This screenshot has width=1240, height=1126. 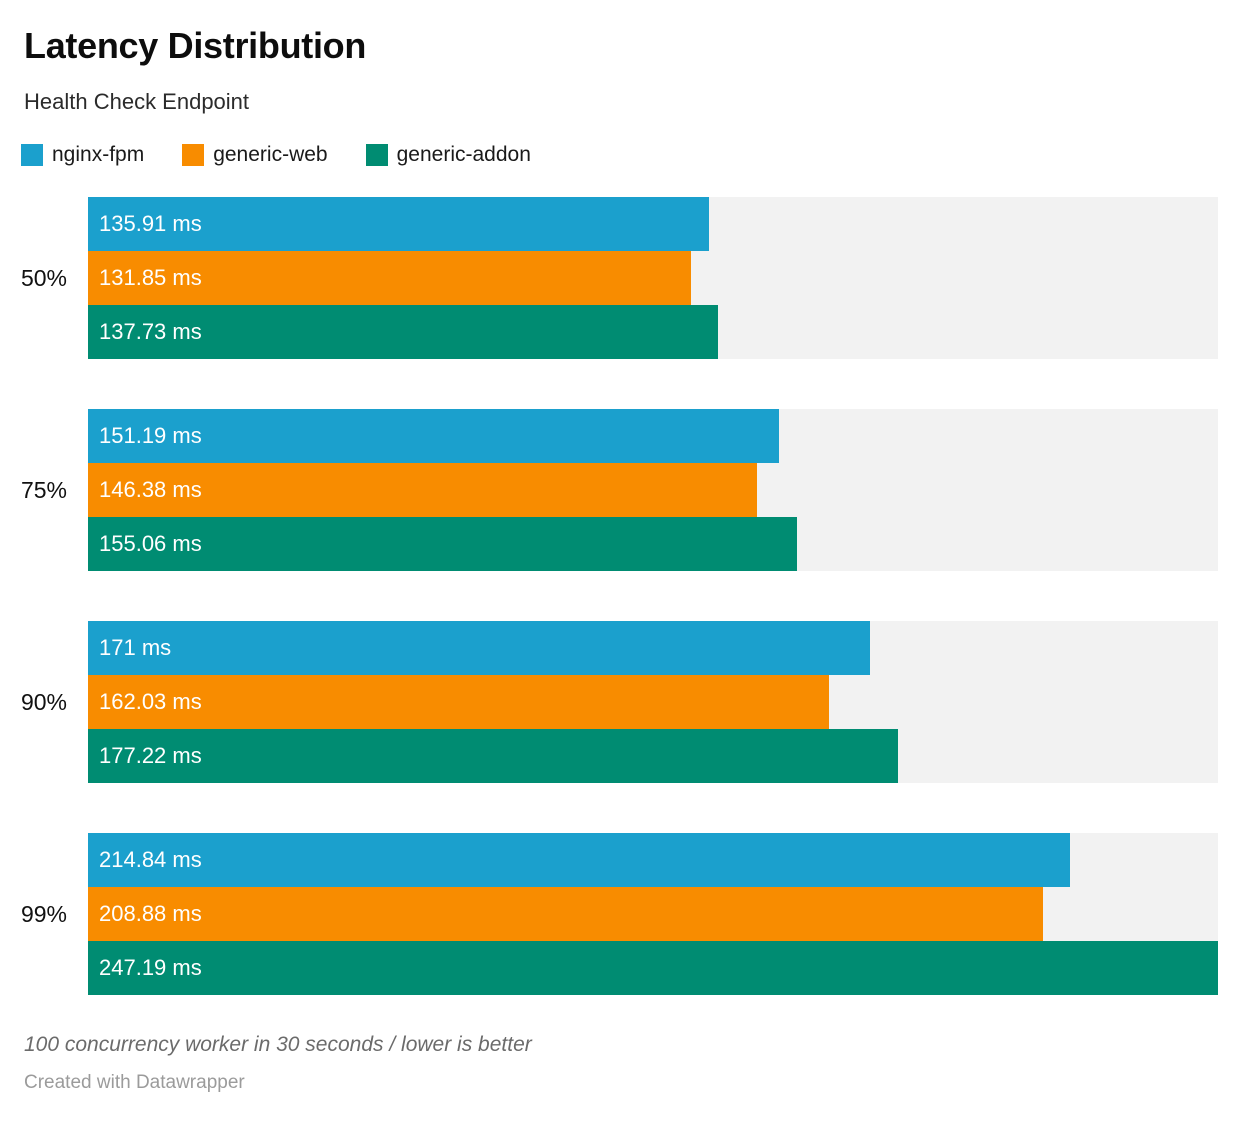 I want to click on bar-generic-web-50%: 131.85 ms, so click(x=389, y=278).